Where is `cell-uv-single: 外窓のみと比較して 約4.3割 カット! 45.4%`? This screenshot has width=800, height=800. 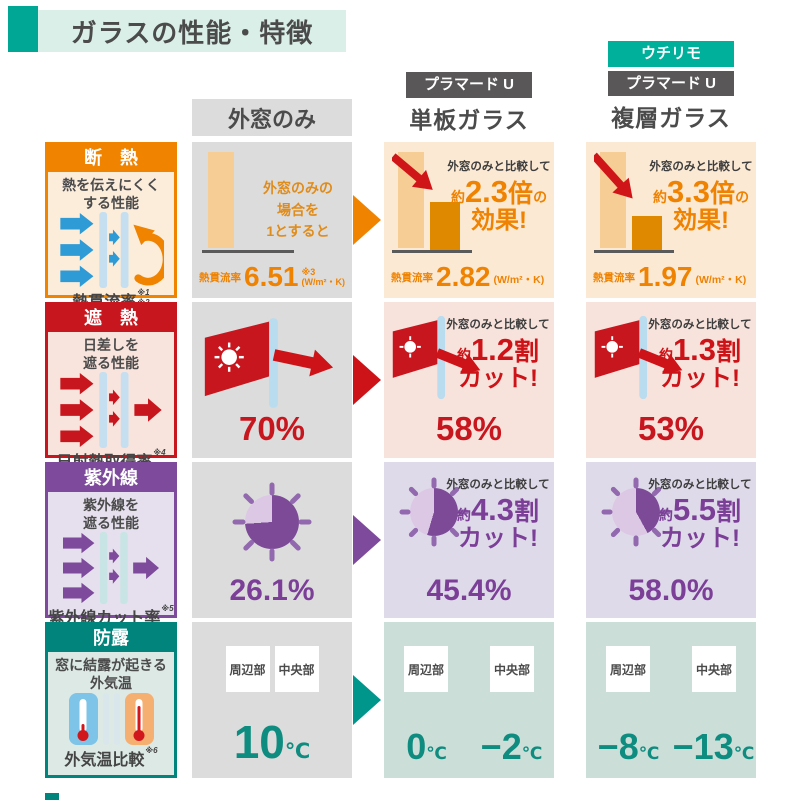 cell-uv-single: 外窓のみと比較して 約4.3割 カット! 45.4% is located at coordinates (469, 540).